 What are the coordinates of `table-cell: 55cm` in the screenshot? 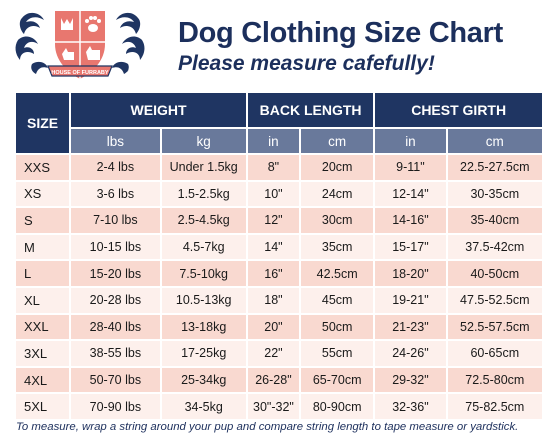 It's located at (337, 353).